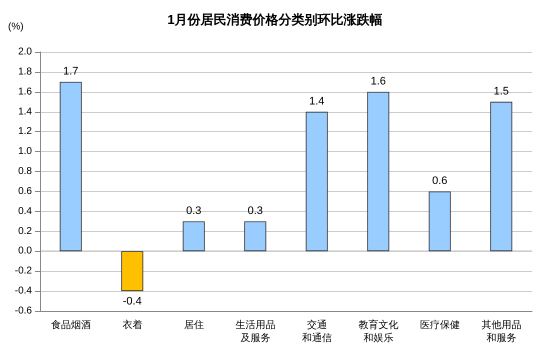  I want to click on data-label: 1.4, so click(316, 101).